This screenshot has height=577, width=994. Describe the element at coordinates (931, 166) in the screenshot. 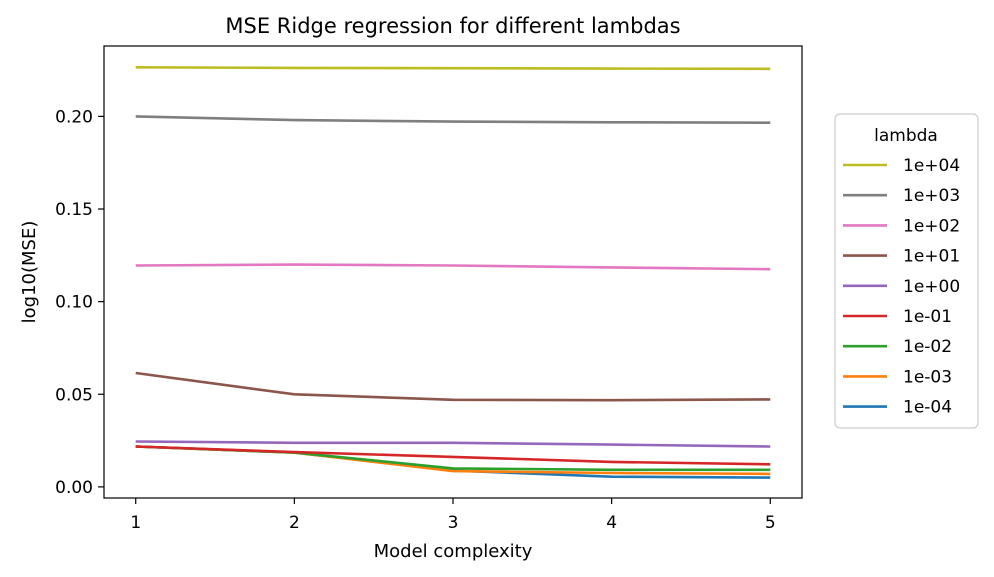

I see `legend-label: 1e+04` at that location.